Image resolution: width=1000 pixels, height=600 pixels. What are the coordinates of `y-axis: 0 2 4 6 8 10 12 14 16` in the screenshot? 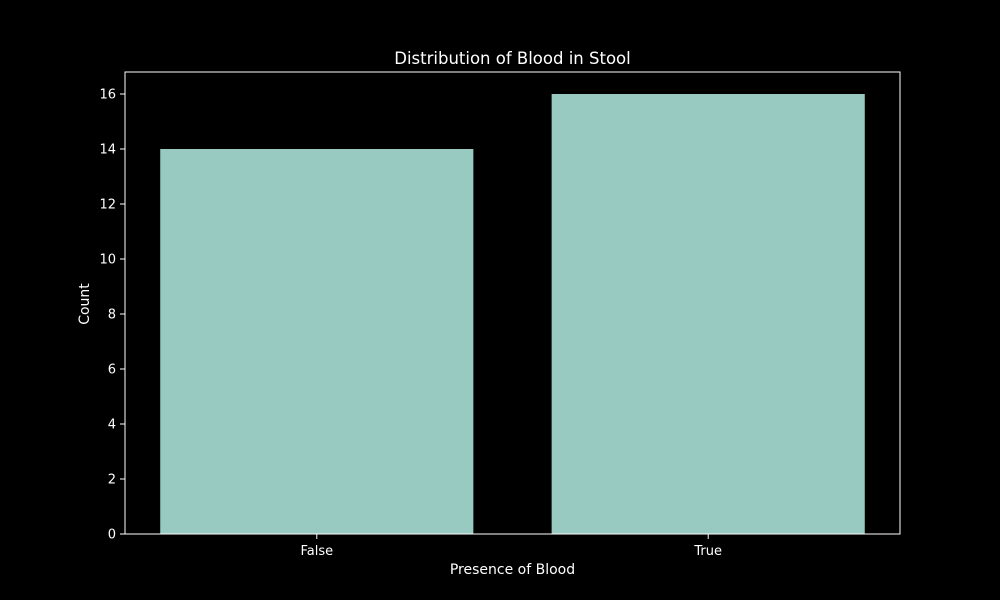 It's located at (112, 315).